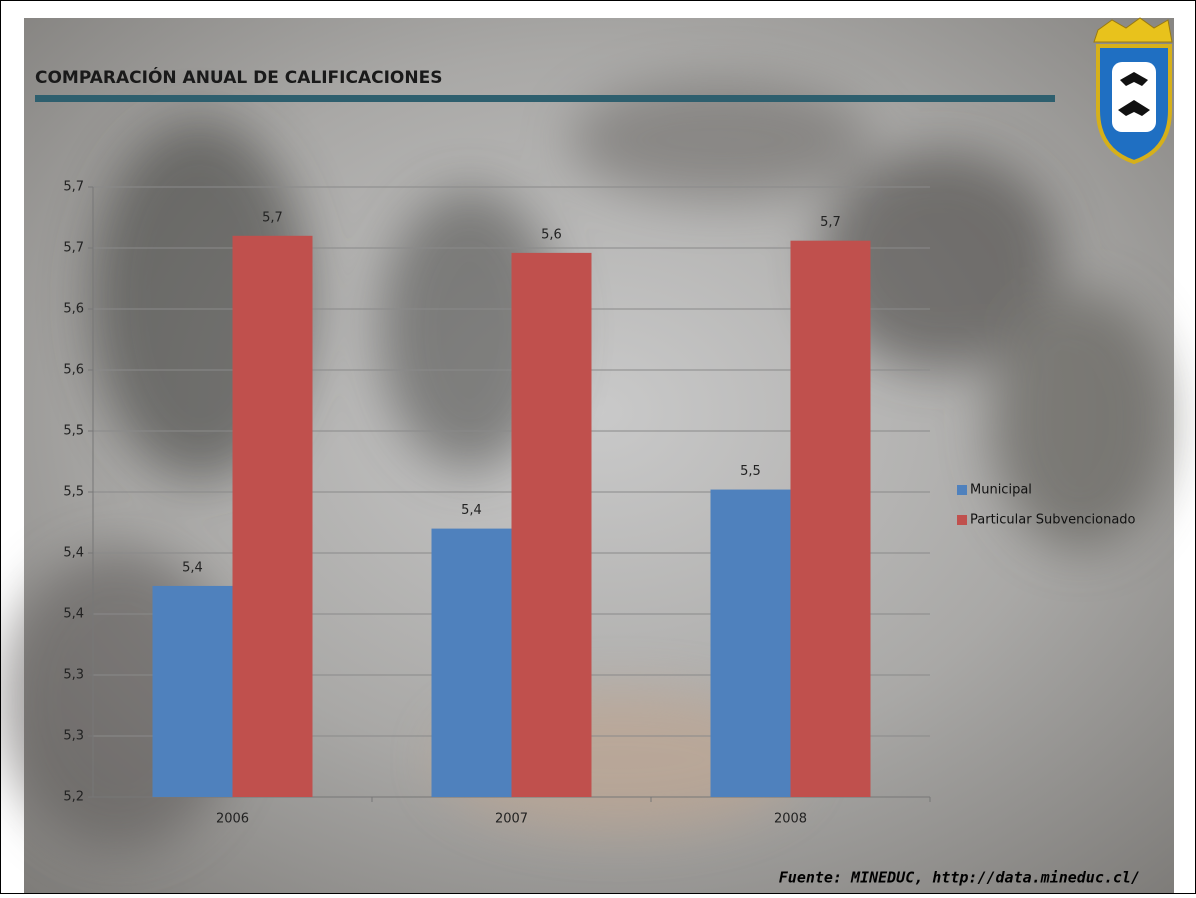  I want to click on legend-label: Municipal, so click(1001, 490).